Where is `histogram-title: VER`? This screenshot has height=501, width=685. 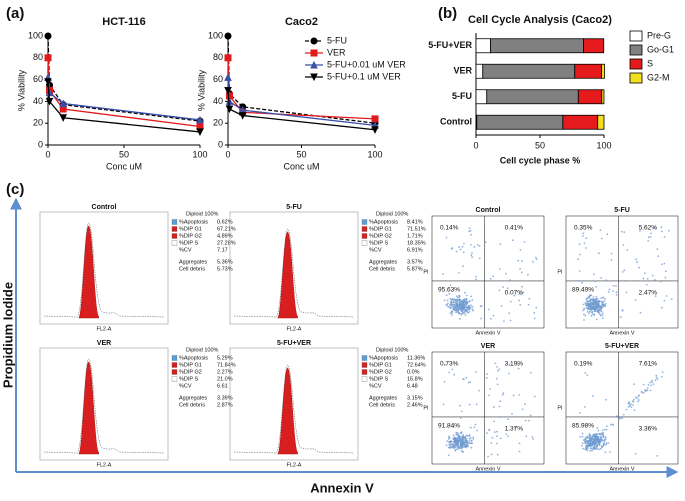 histogram-title: VER is located at coordinates (104, 343).